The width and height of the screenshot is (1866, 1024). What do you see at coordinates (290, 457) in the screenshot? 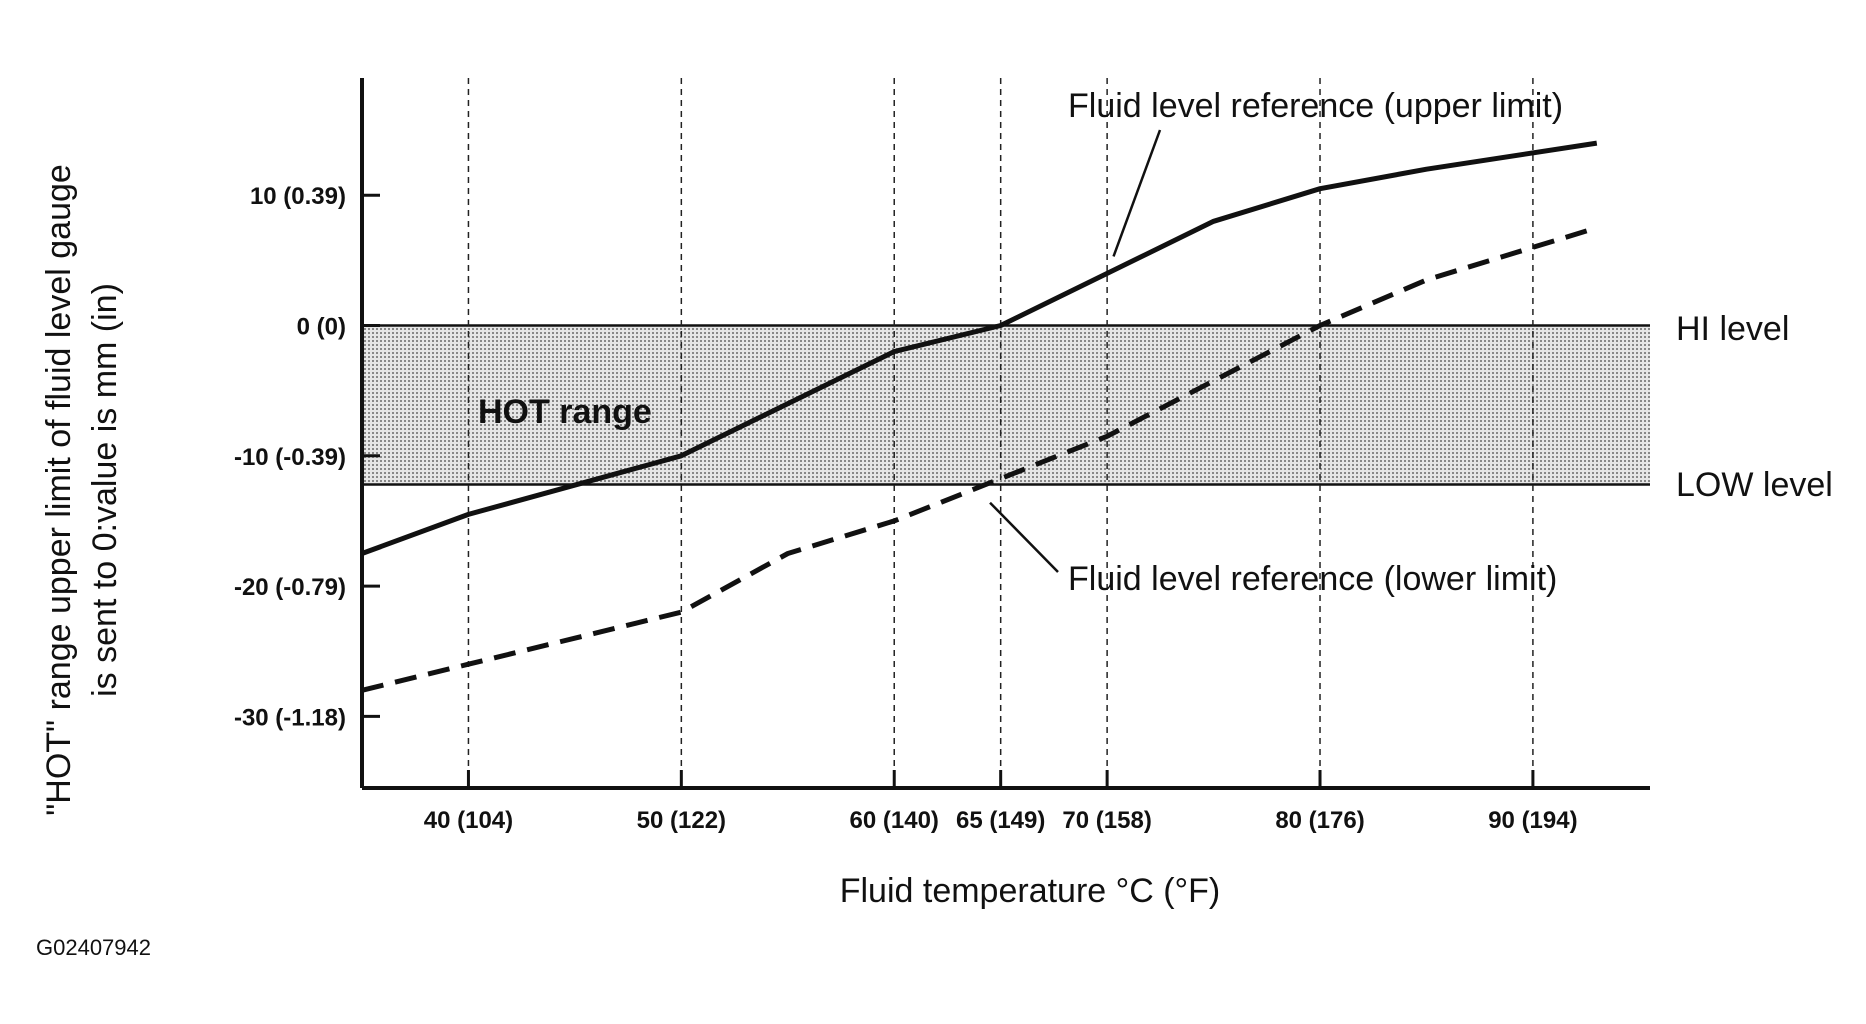
I see `y-tick-label--10: -10 (-0.39)` at bounding box center [290, 457].